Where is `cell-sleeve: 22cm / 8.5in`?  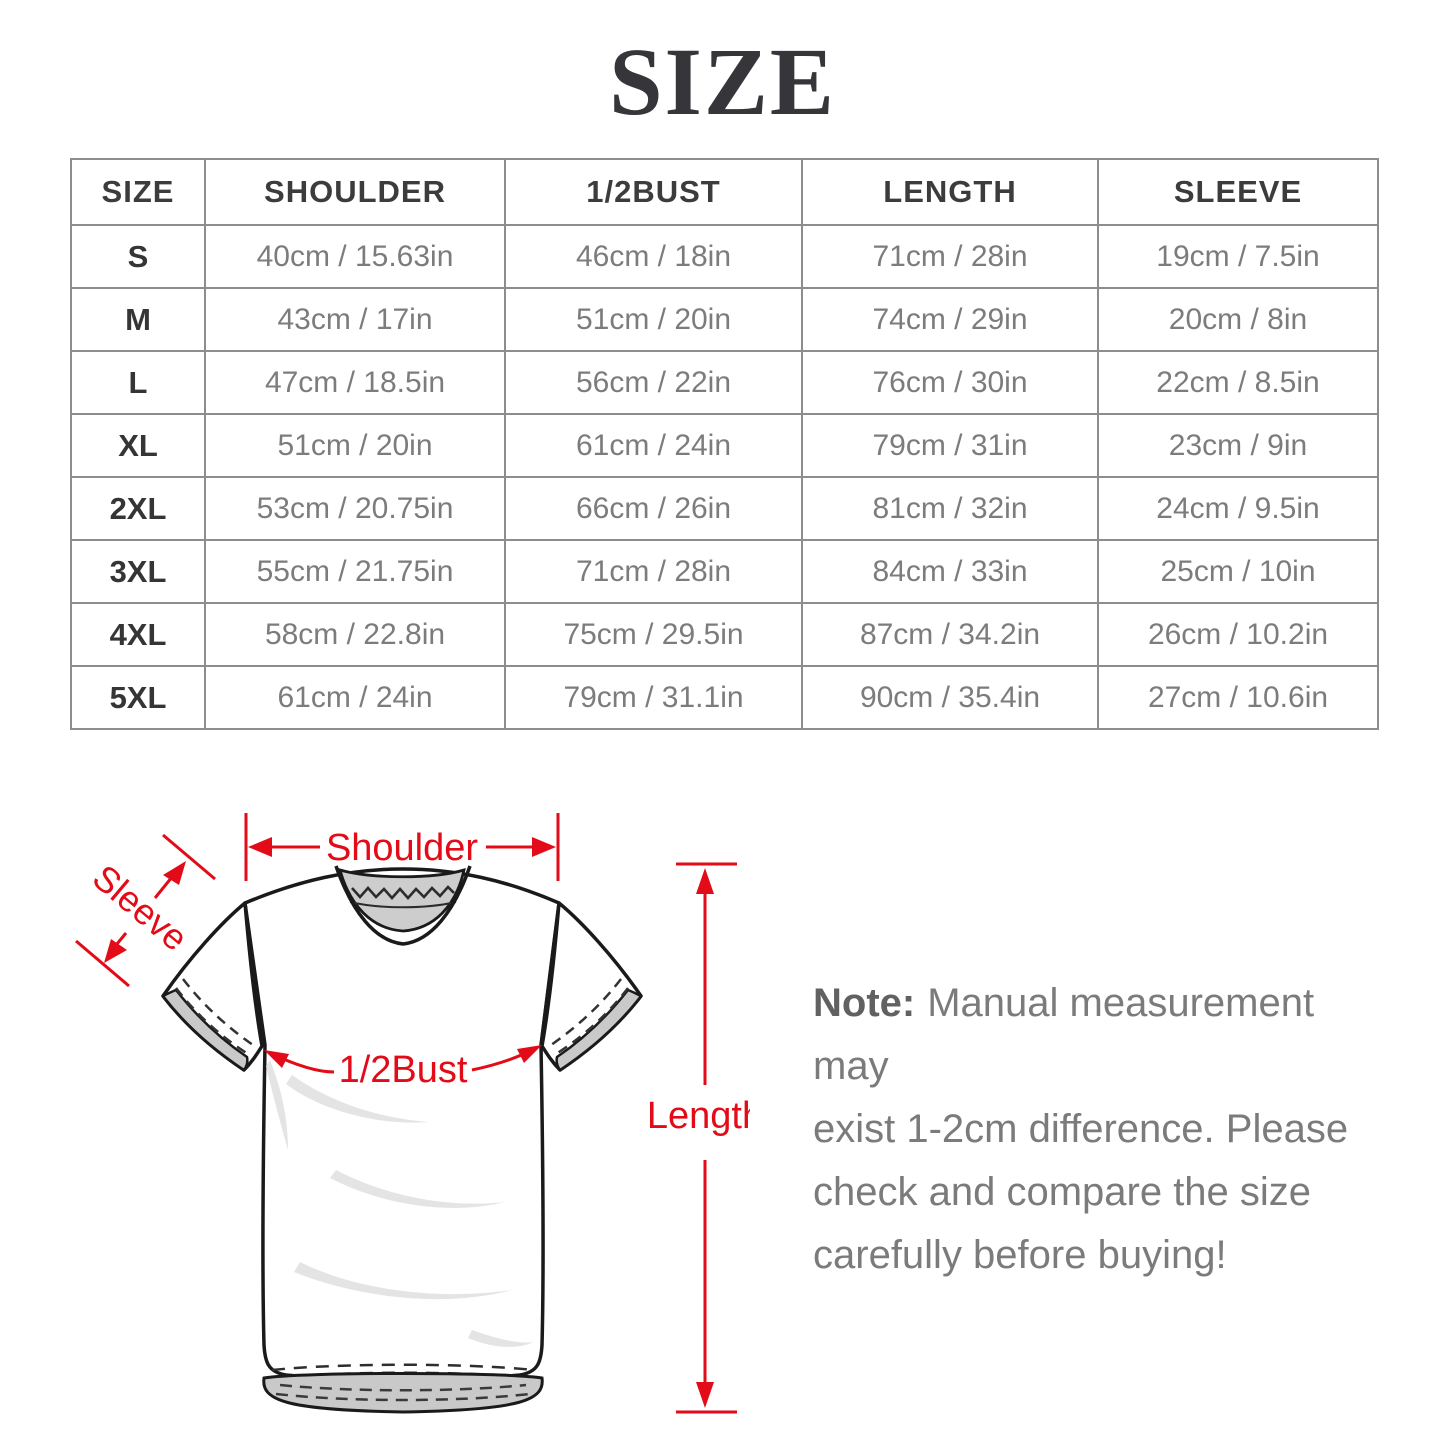
cell-sleeve: 22cm / 8.5in is located at coordinates (1238, 382).